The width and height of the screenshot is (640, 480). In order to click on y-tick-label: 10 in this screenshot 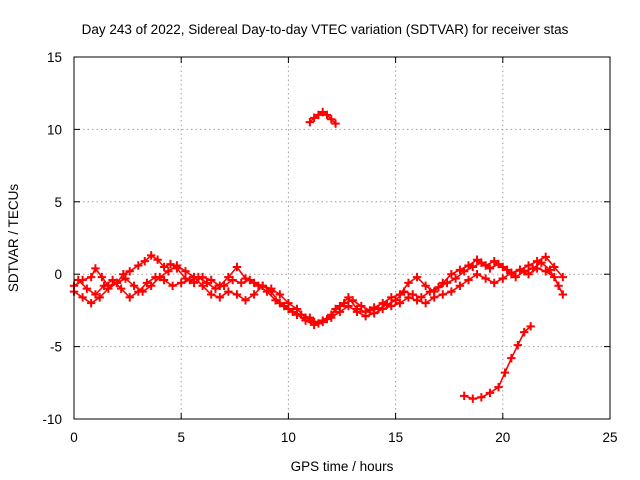, I will do `click(54, 129)`.